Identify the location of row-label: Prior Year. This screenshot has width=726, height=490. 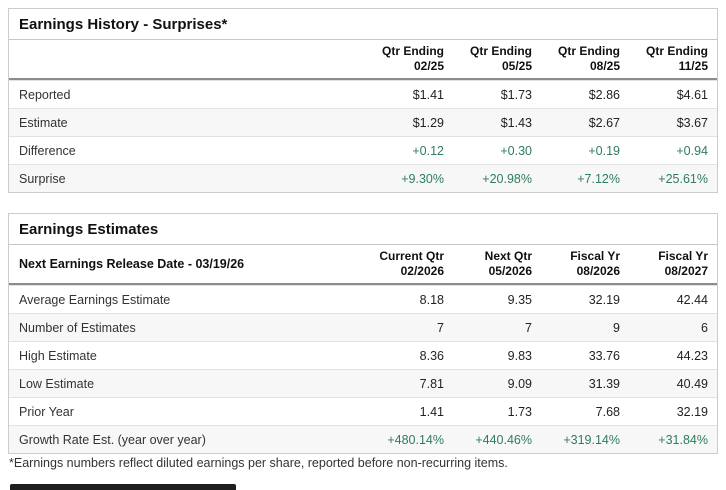
(46, 411).